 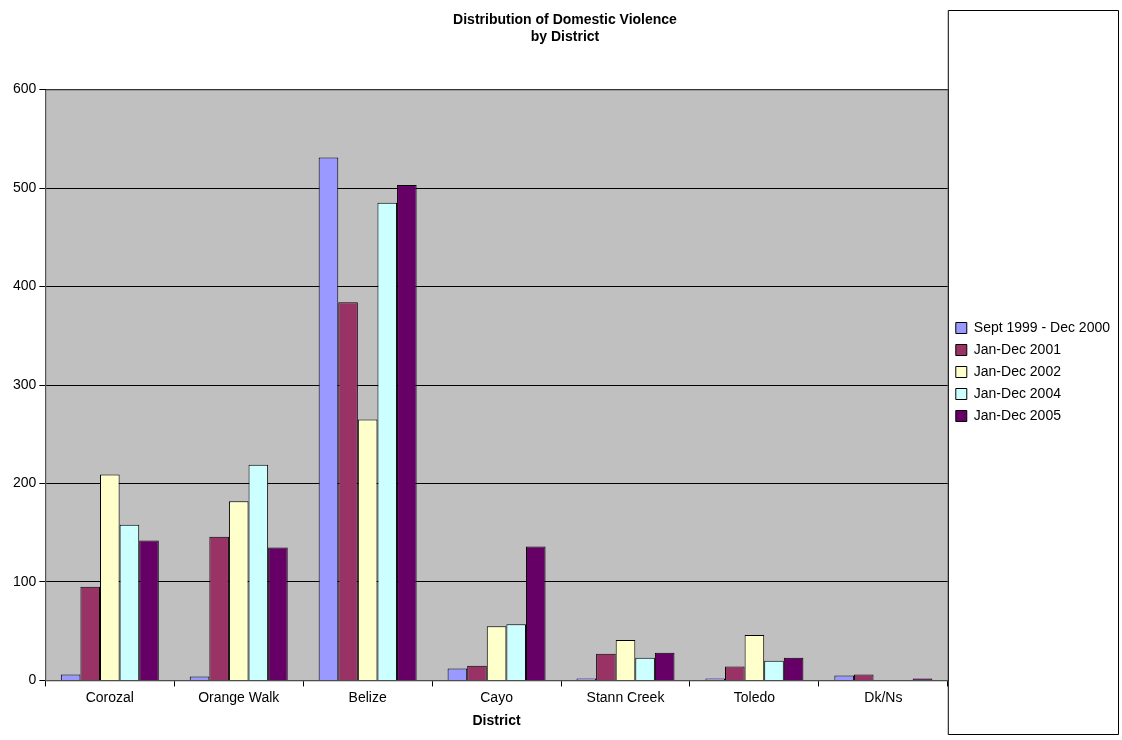 I want to click on x-tick-label: Belize, so click(x=367, y=696).